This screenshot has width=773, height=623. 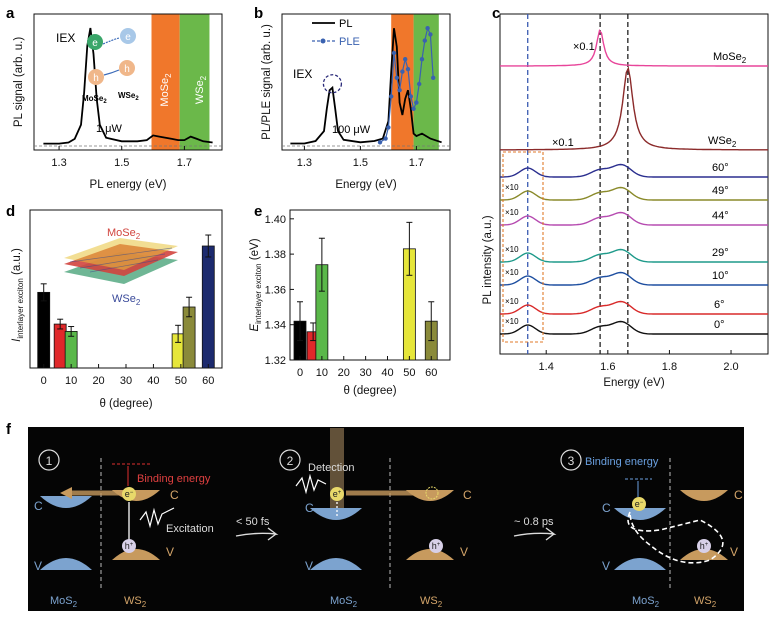 What do you see at coordinates (124, 234) in the screenshot?
I see `inset-label-top-d: MoSe2` at bounding box center [124, 234].